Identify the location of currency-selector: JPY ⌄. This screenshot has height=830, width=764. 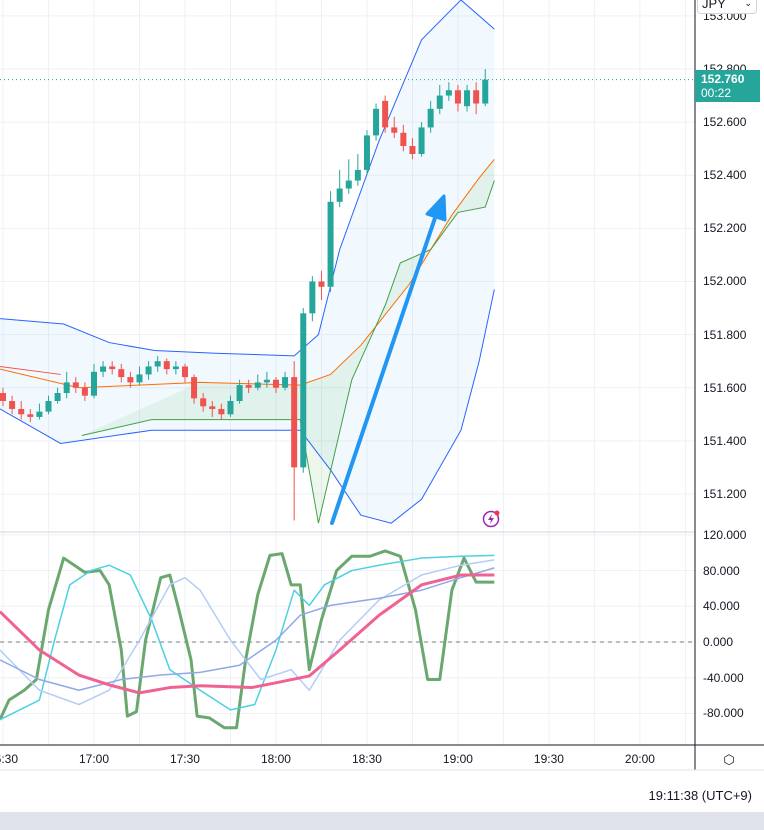
(727, 7).